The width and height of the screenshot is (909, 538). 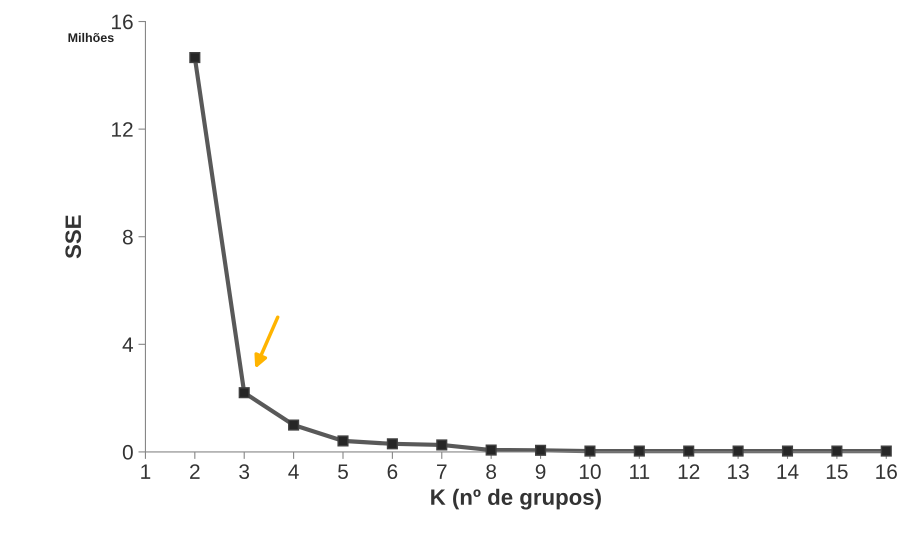 I want to click on y-tick-label: 8, so click(x=127, y=237).